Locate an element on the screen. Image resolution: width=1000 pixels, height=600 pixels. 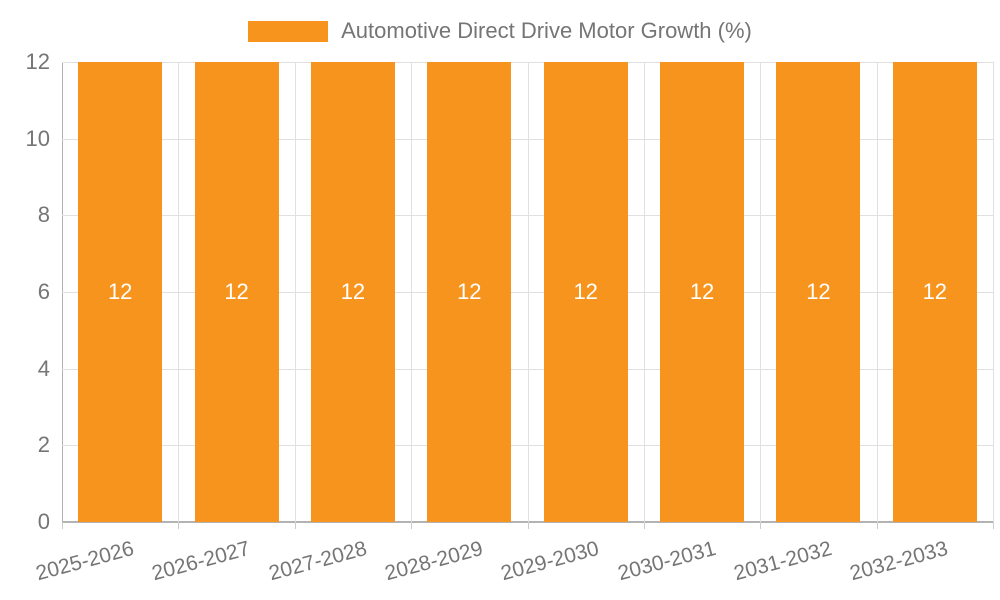
y-axis-tick-label: 8 is located at coordinates (43, 215).